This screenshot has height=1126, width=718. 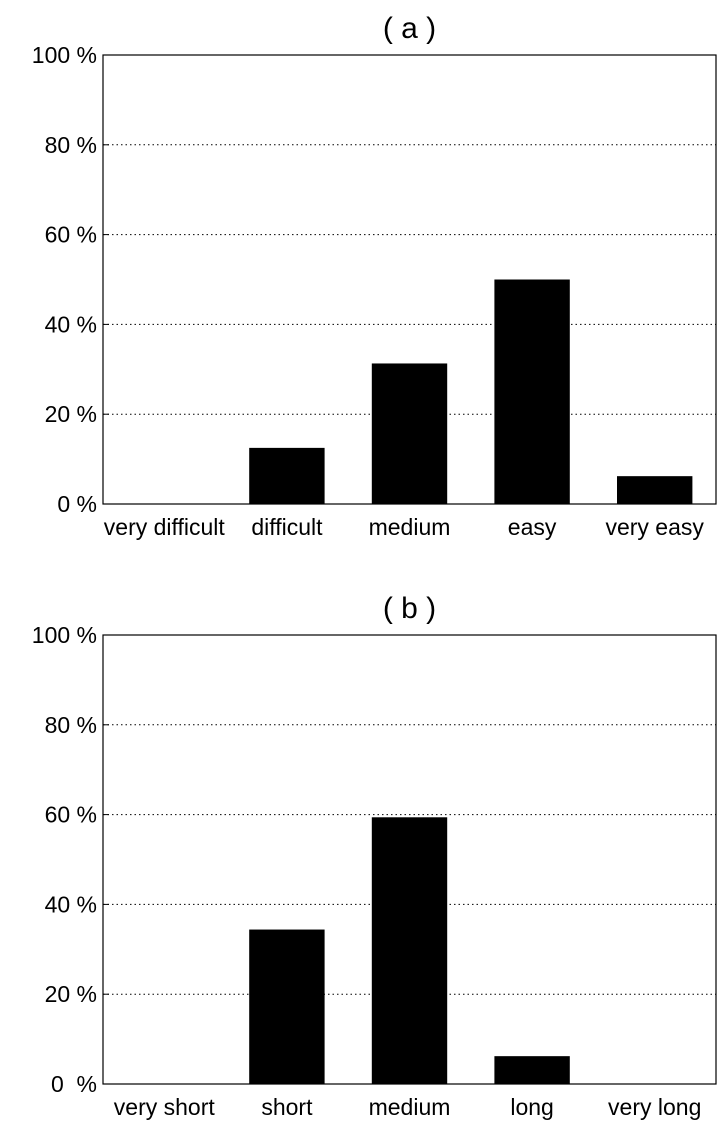 What do you see at coordinates (287, 1107) in the screenshot?
I see `x-category-label: short` at bounding box center [287, 1107].